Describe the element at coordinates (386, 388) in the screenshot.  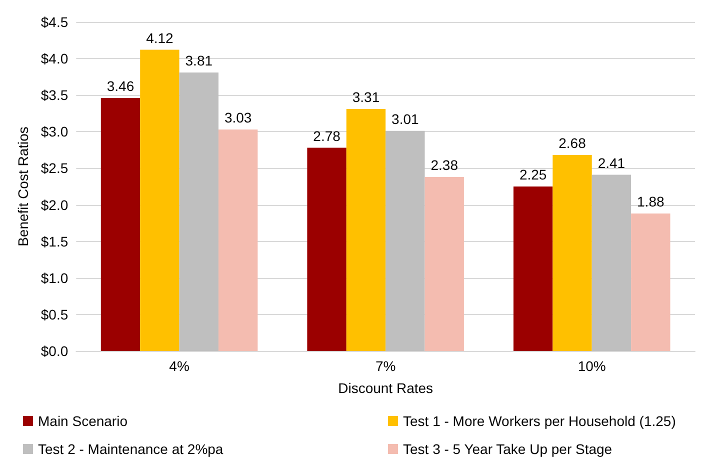
I see `x-axis-title: Discount Rates` at that location.